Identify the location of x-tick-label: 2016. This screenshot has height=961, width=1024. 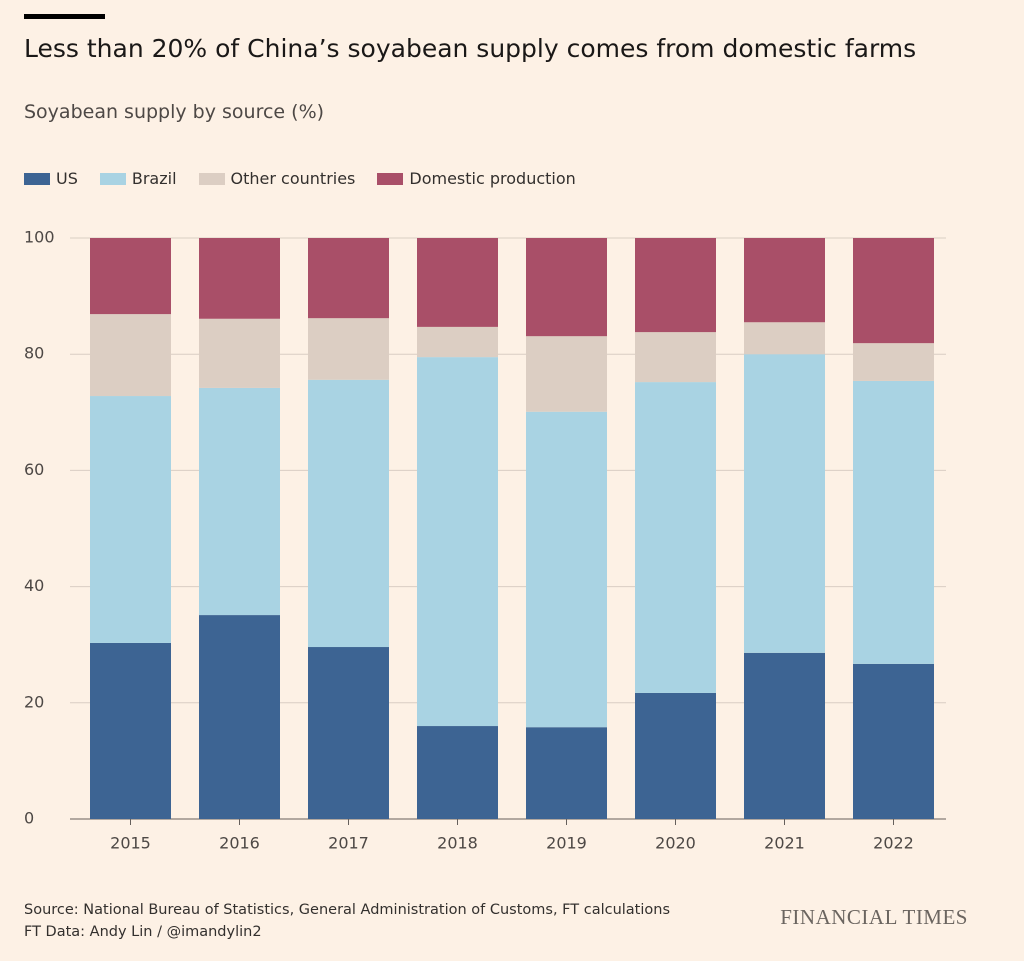
(239, 843).